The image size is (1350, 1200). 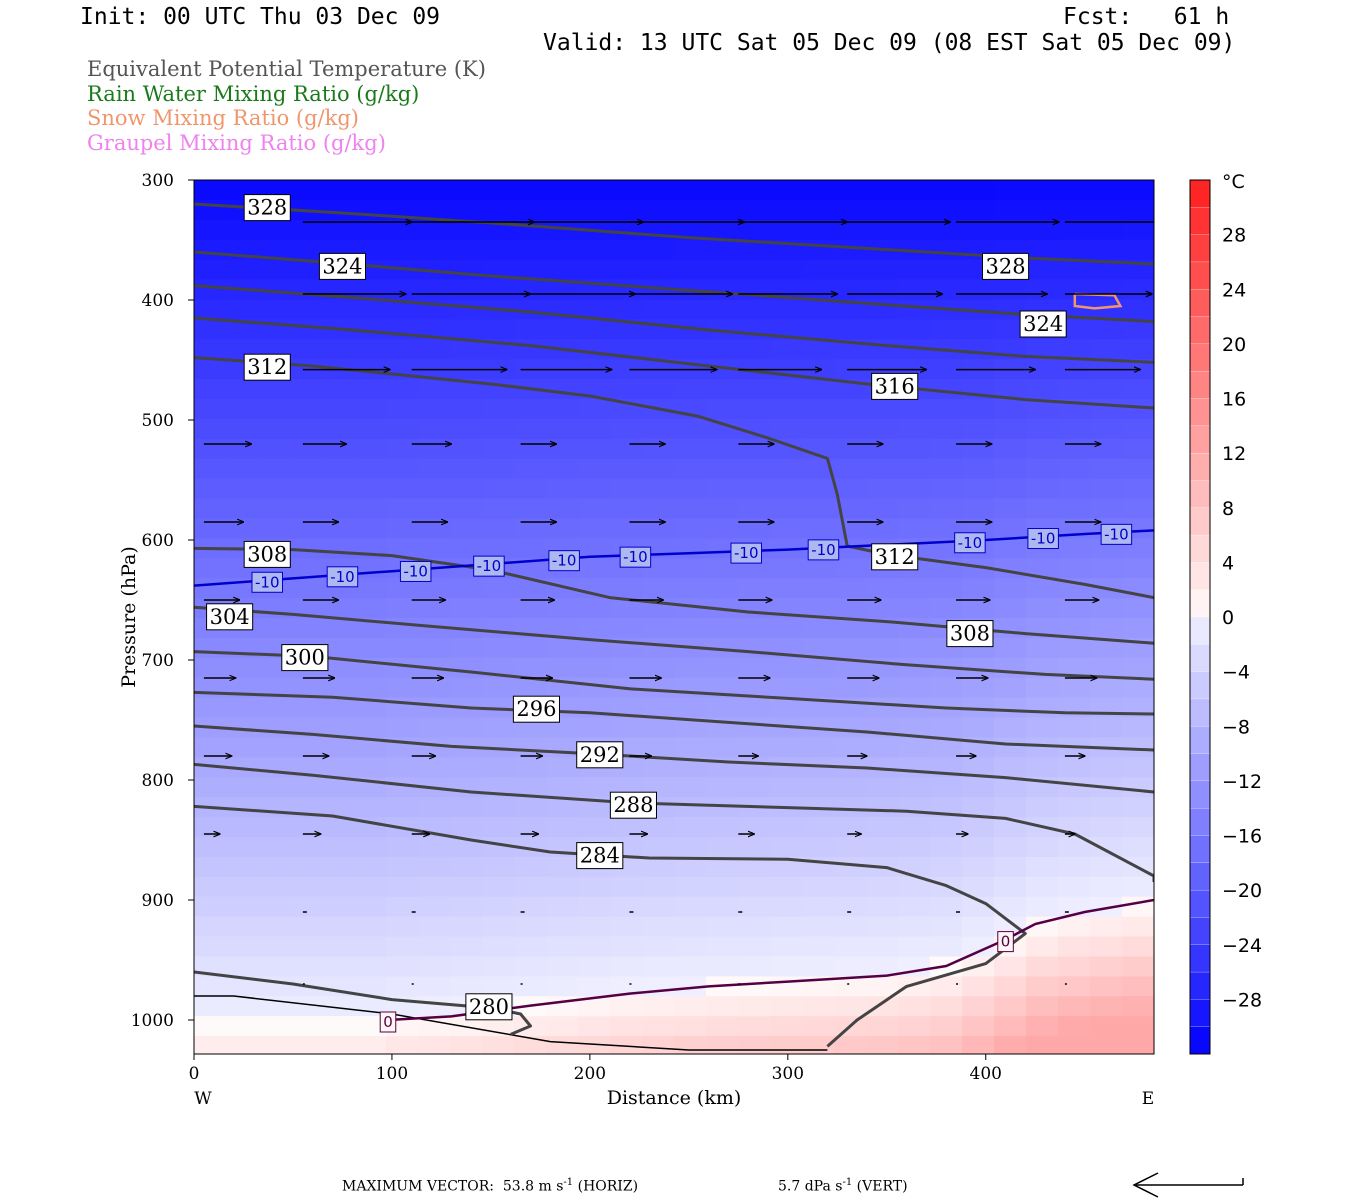 I want to click on theta-e-label-328-text: 328, so click(x=267, y=208).